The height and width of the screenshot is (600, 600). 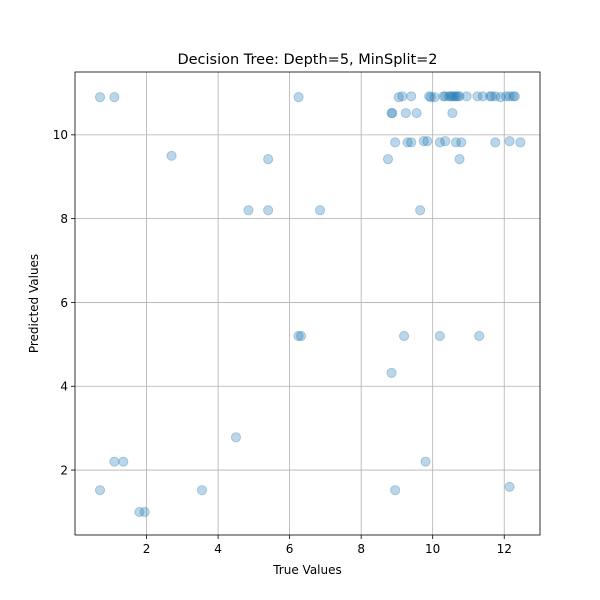 I want to click on x-axis-label: True Values, so click(x=307, y=570).